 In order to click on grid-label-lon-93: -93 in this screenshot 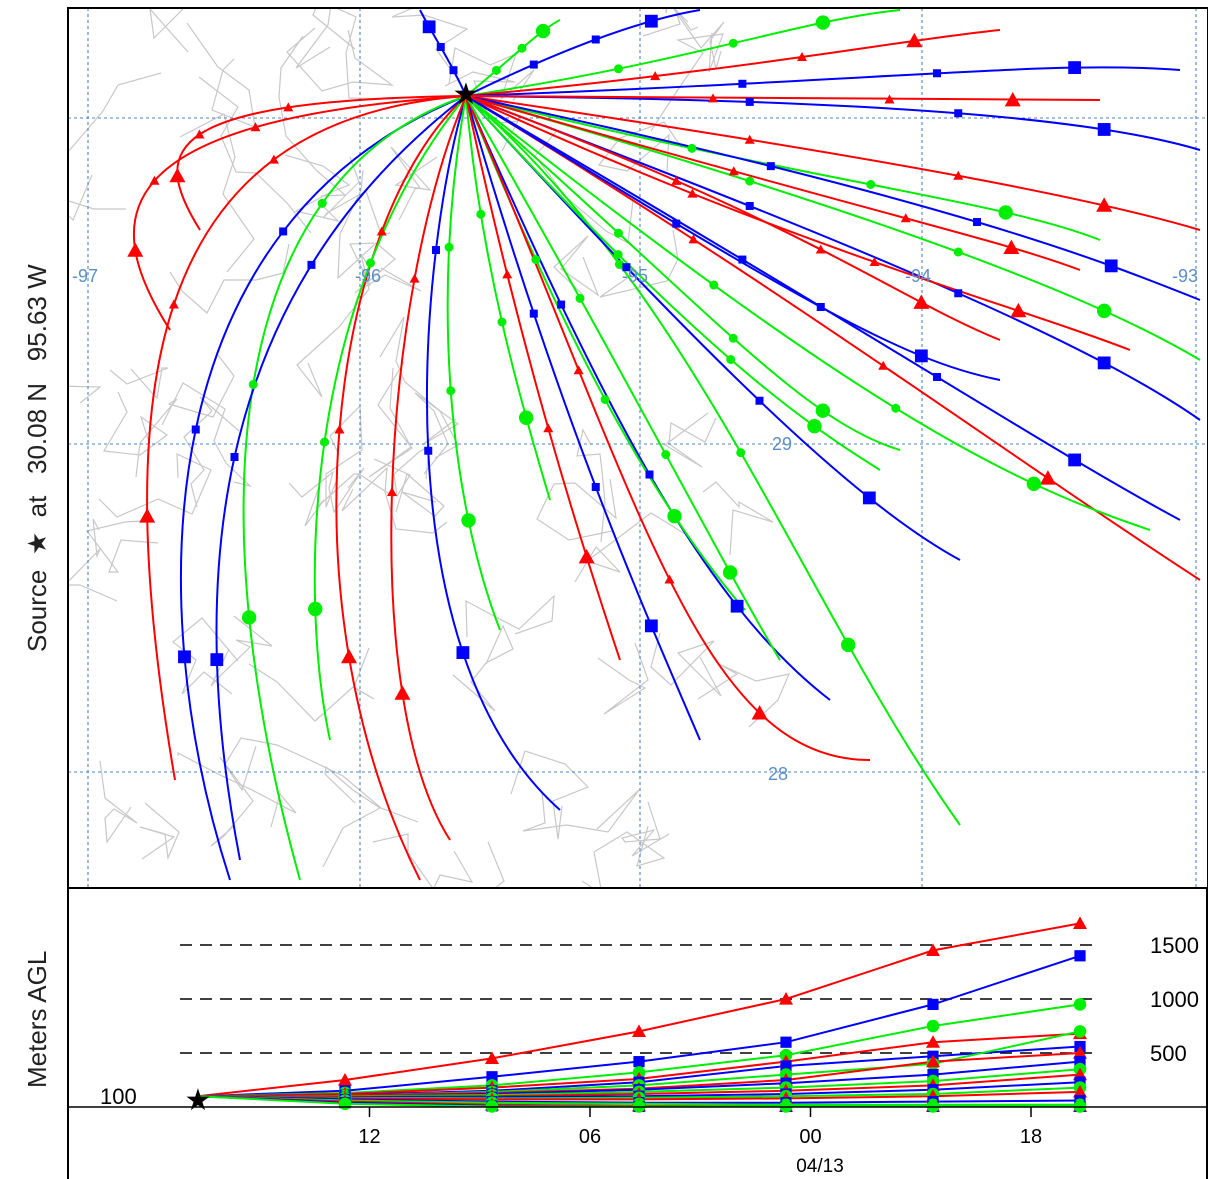, I will do `click(1185, 276)`.